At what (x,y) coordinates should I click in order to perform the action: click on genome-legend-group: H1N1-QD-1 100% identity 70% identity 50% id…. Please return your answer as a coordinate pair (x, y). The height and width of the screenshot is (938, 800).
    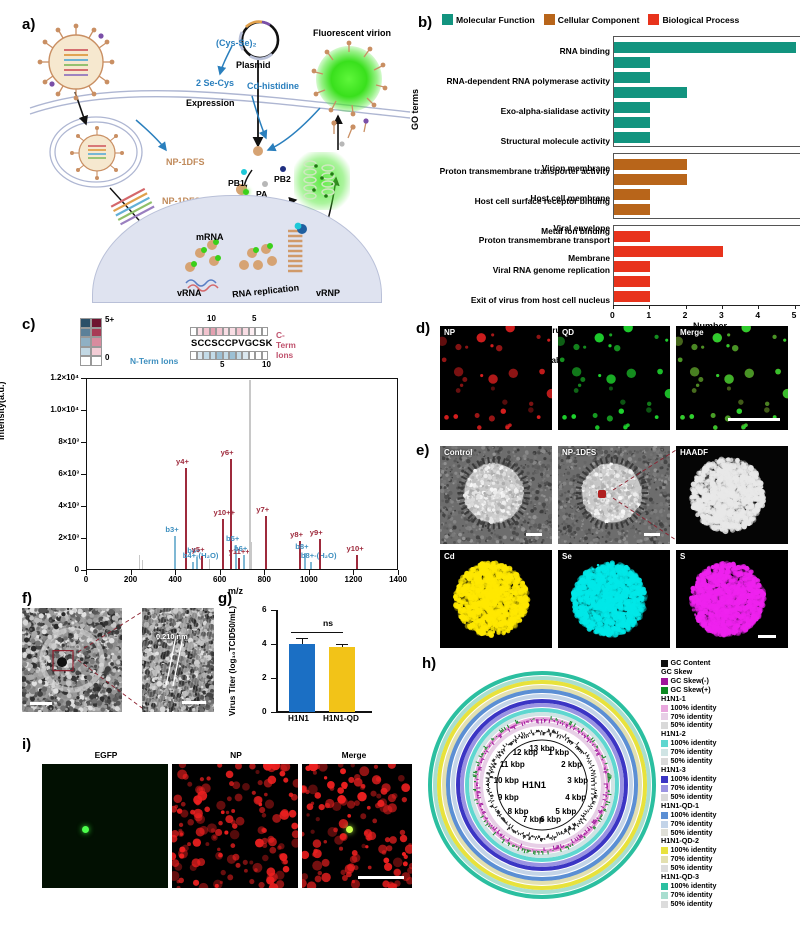
    Looking at the image, I should click on (688, 819).